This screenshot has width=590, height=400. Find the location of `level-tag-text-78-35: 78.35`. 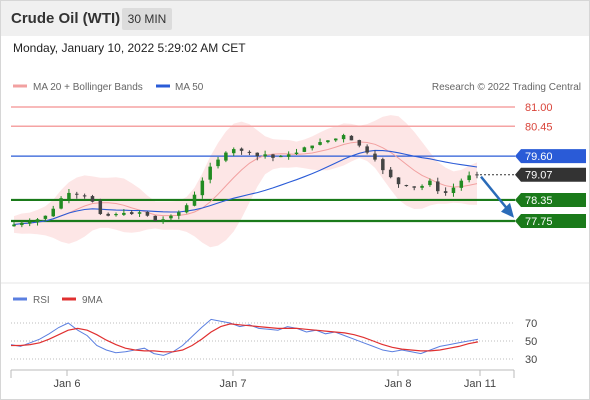

level-tag-text-78-35: 78.35 is located at coordinates (539, 201).